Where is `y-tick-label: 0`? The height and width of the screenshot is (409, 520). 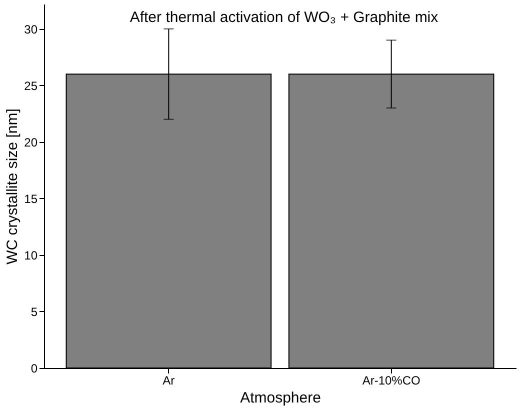 y-tick-label: 0 is located at coordinates (34, 369).